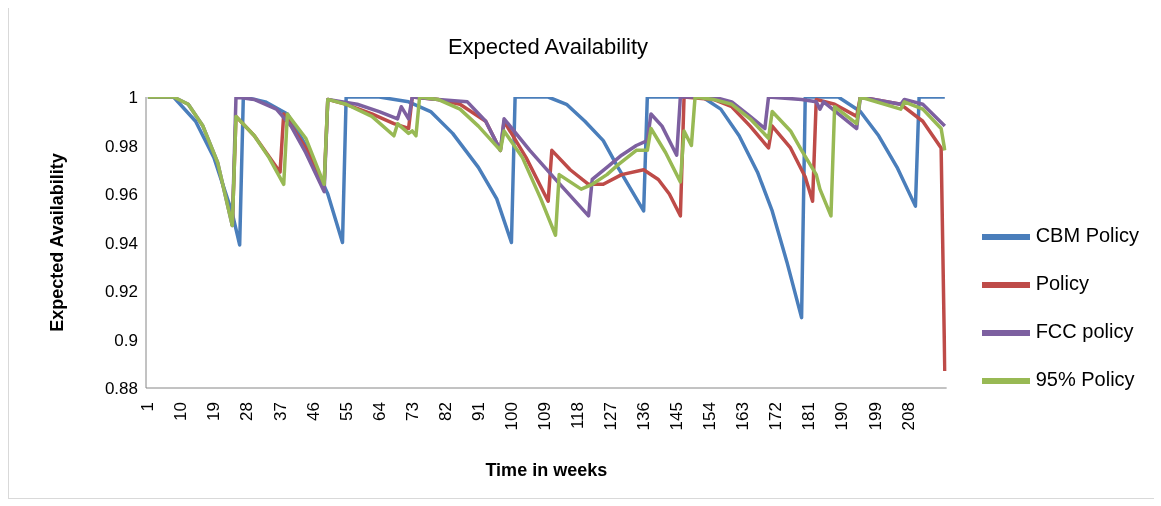  What do you see at coordinates (121, 389) in the screenshot?
I see `y-tick-label: 0.88` at bounding box center [121, 389].